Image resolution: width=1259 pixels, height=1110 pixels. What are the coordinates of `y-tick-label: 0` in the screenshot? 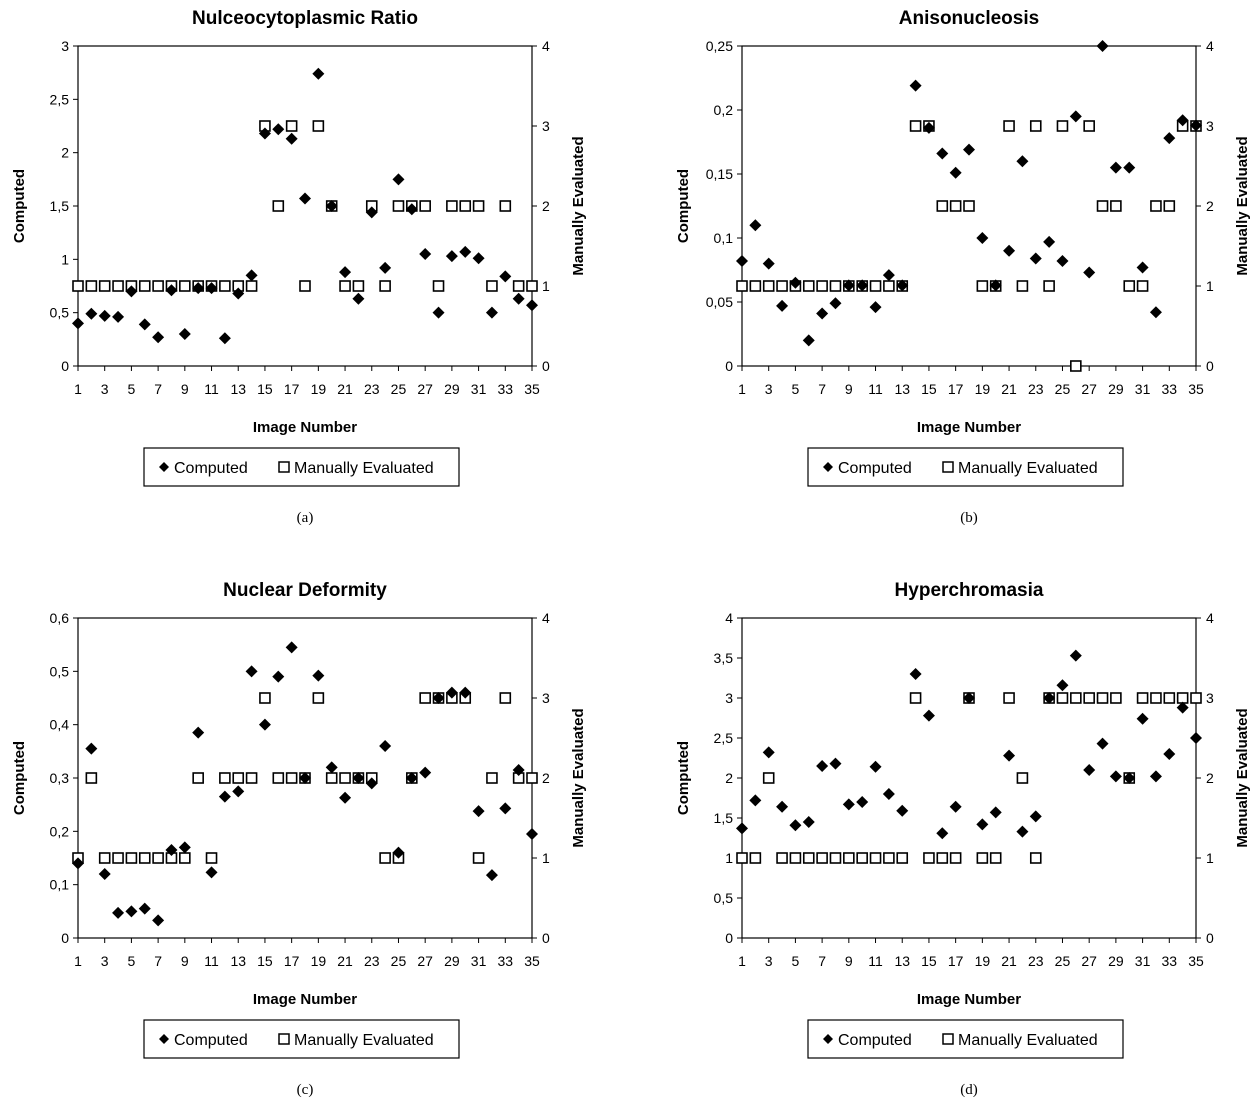 It's located at (65, 938).